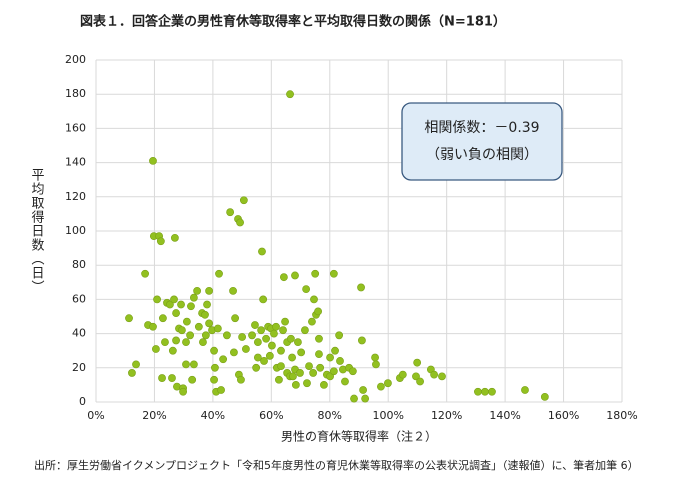  Describe the element at coordinates (75, 93) in the screenshot. I see `y-tick-label: 180` at that location.